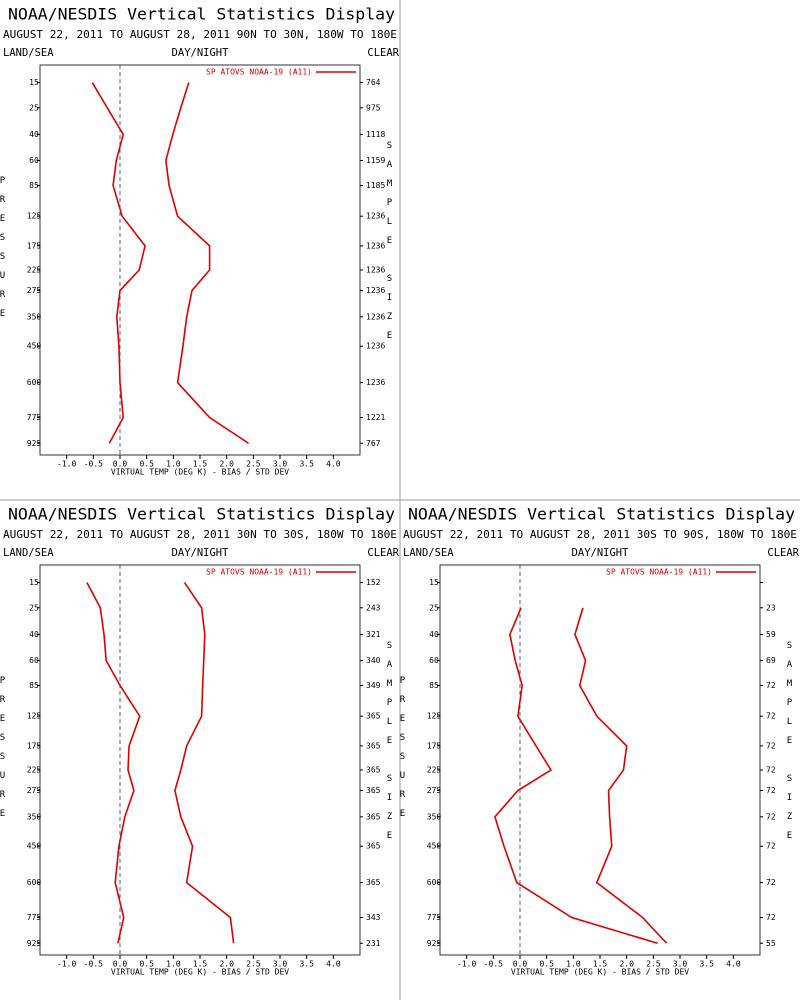 The image size is (800, 1000). Describe the element at coordinates (771, 607) in the screenshot. I see `sample-size: 23` at that location.